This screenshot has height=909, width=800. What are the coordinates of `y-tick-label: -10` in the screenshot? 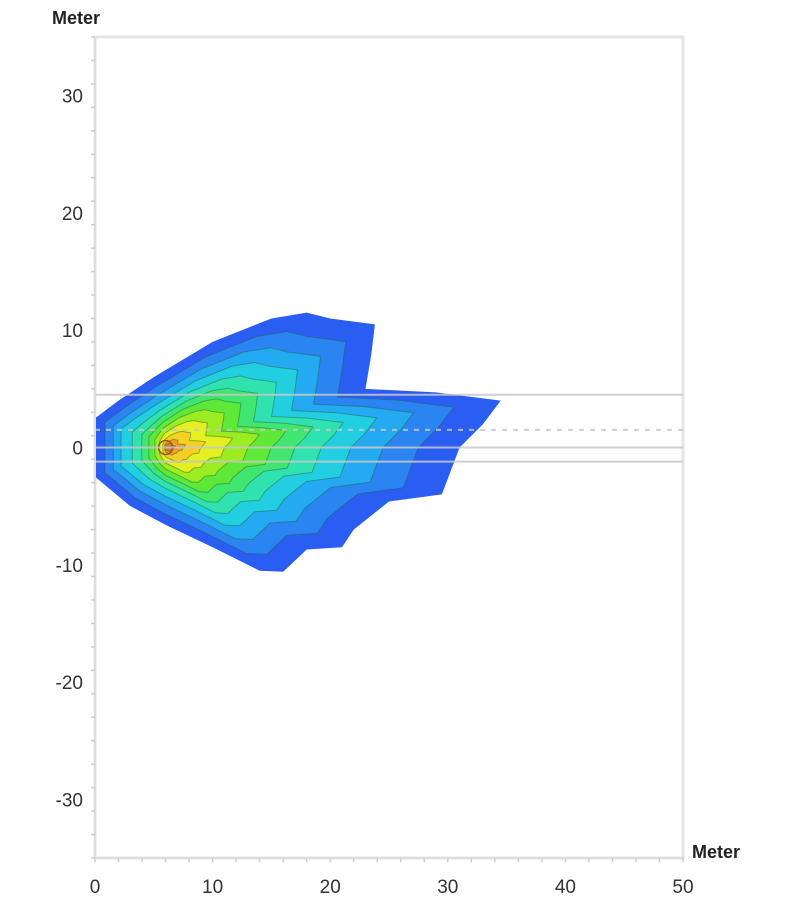 It's located at (69, 566).